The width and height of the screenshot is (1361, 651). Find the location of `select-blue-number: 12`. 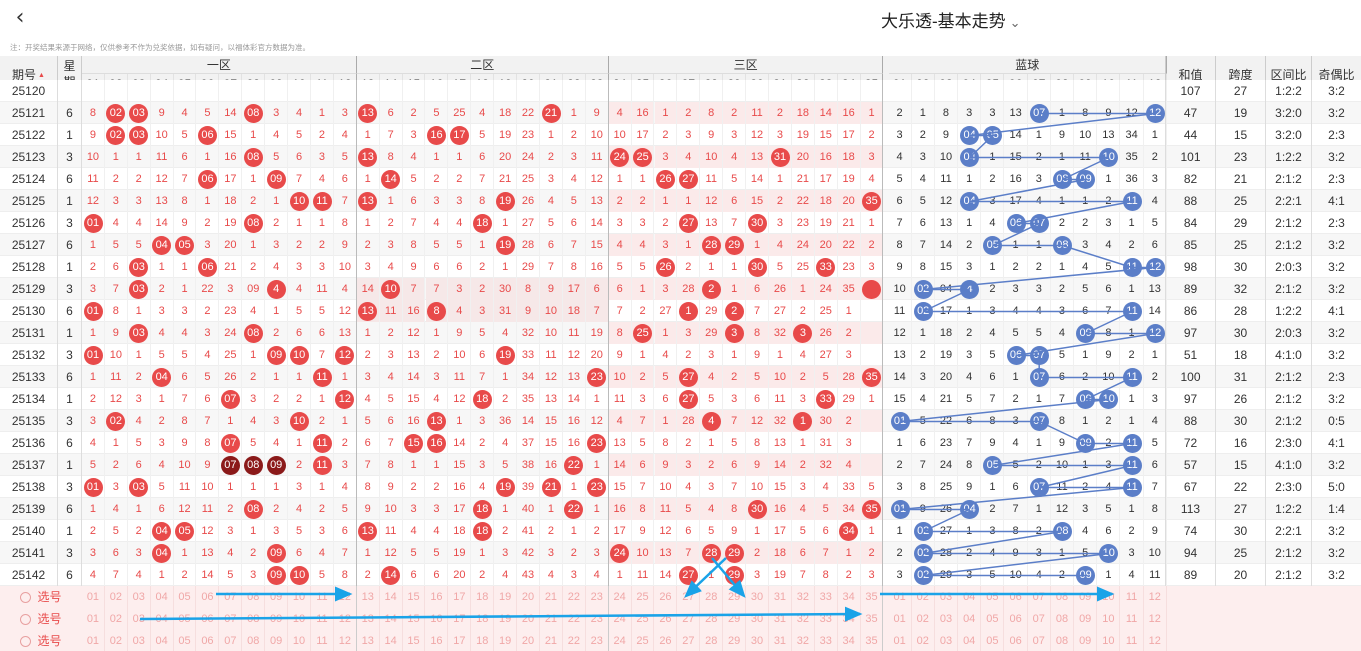

select-blue-number: 12 is located at coordinates (1155, 619).